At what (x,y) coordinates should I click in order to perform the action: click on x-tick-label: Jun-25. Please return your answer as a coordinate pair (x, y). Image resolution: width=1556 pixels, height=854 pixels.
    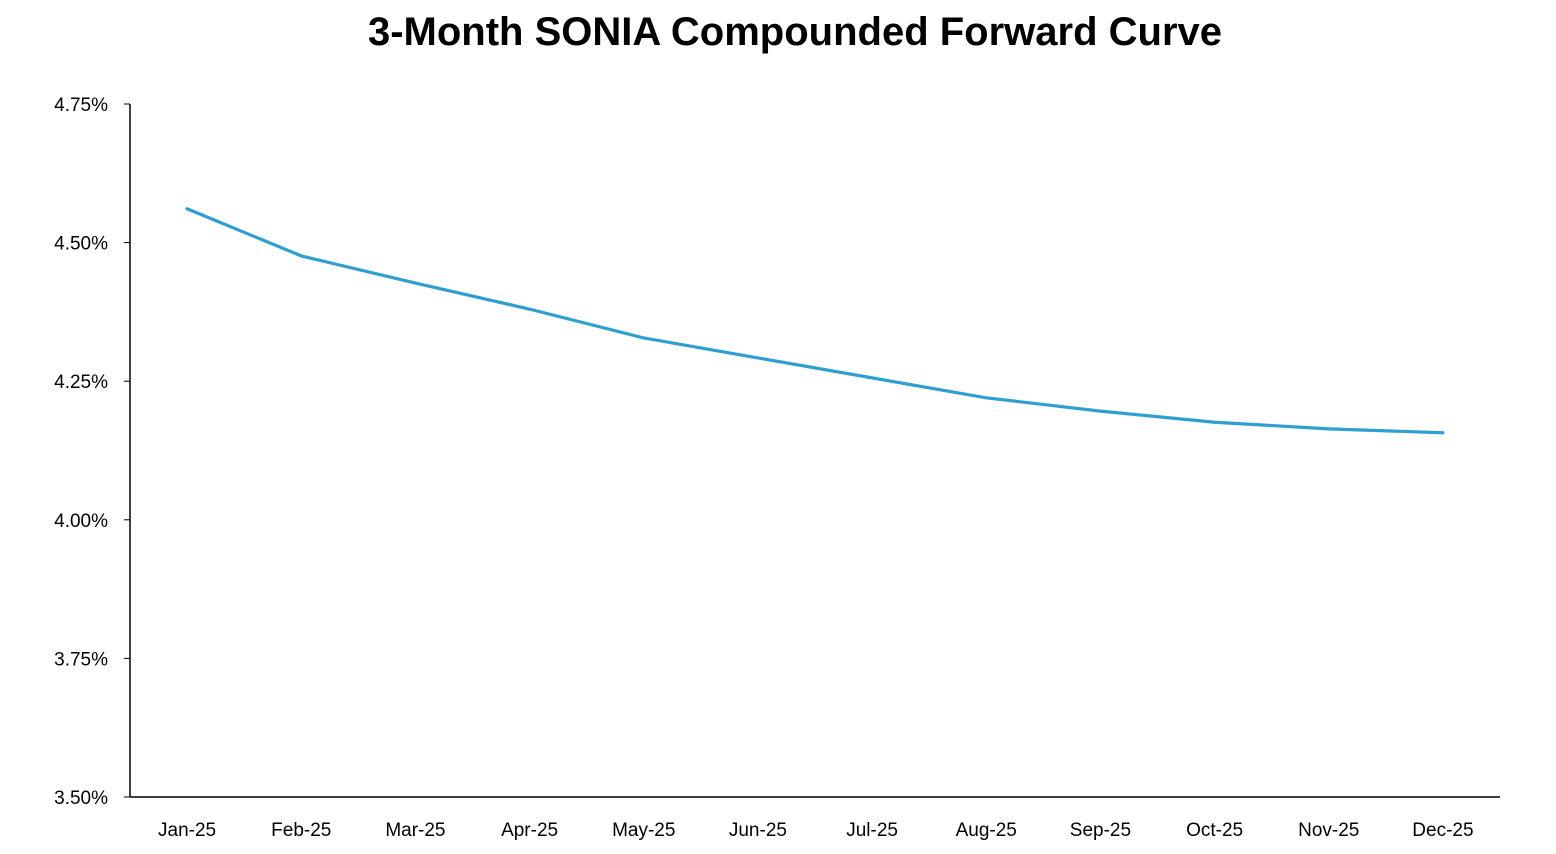
    Looking at the image, I should click on (758, 830).